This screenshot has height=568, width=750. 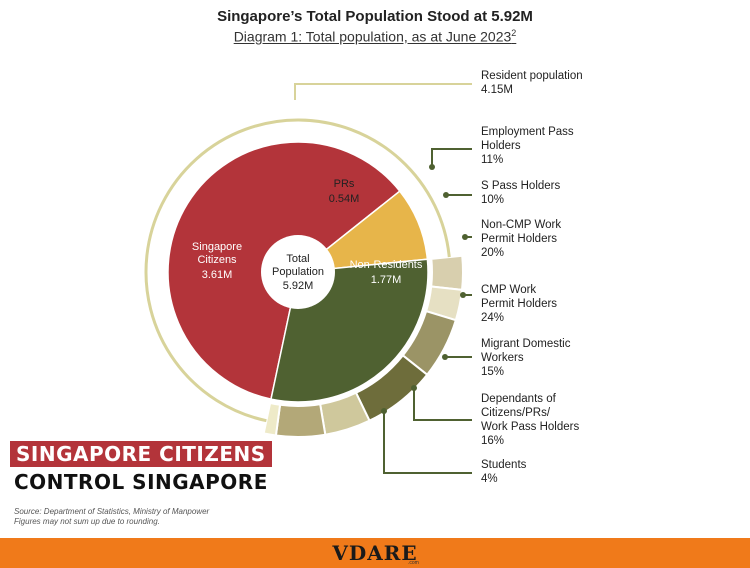 I want to click on leader-dot-cmp-work-permit-holders, so click(x=463, y=295).